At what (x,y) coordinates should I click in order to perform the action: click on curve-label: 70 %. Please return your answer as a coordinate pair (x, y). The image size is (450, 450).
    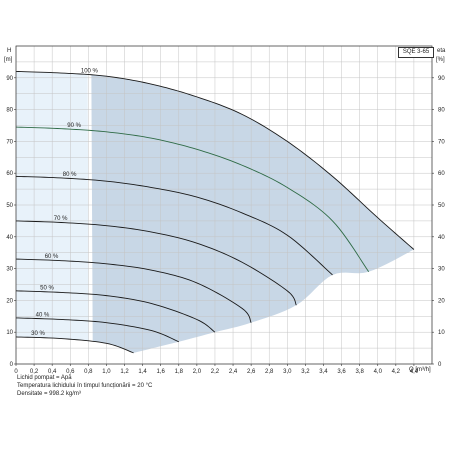
    Looking at the image, I should click on (61, 219).